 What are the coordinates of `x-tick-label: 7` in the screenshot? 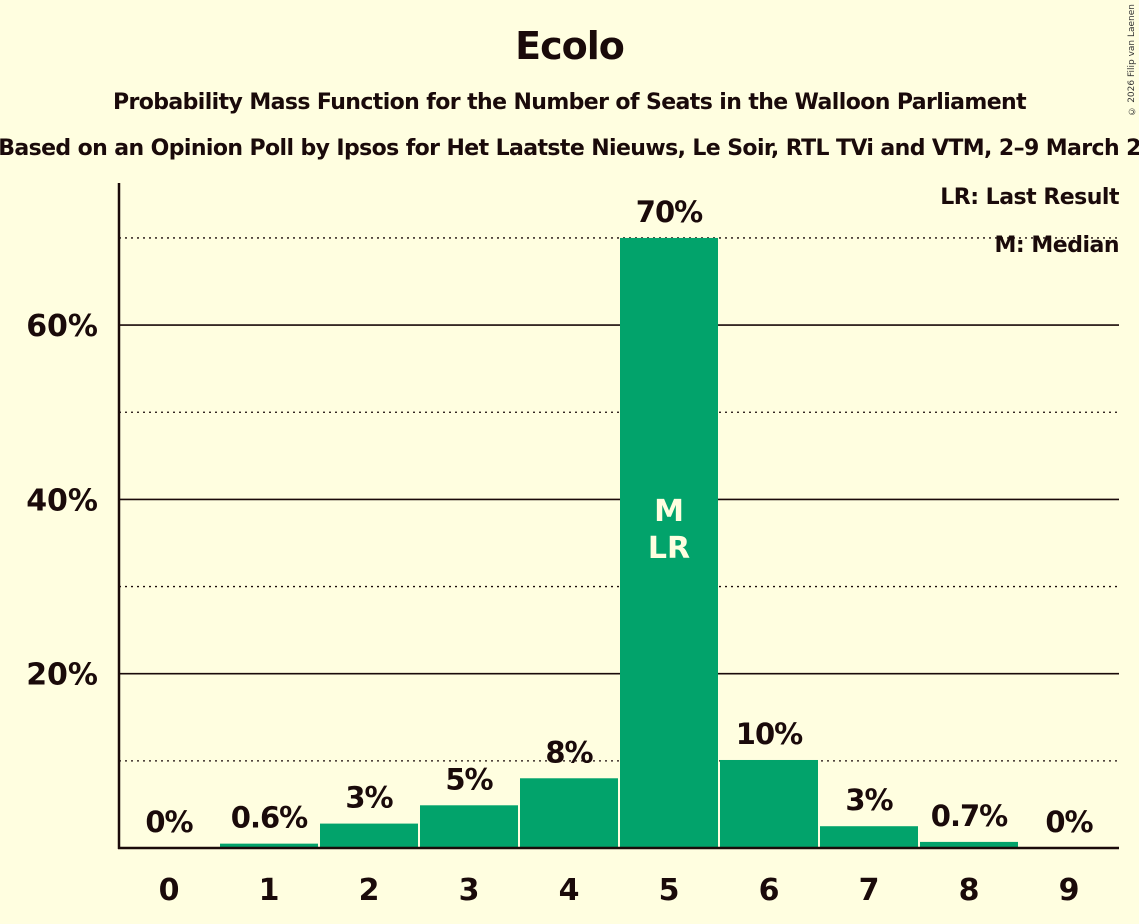 It's located at (869, 890).